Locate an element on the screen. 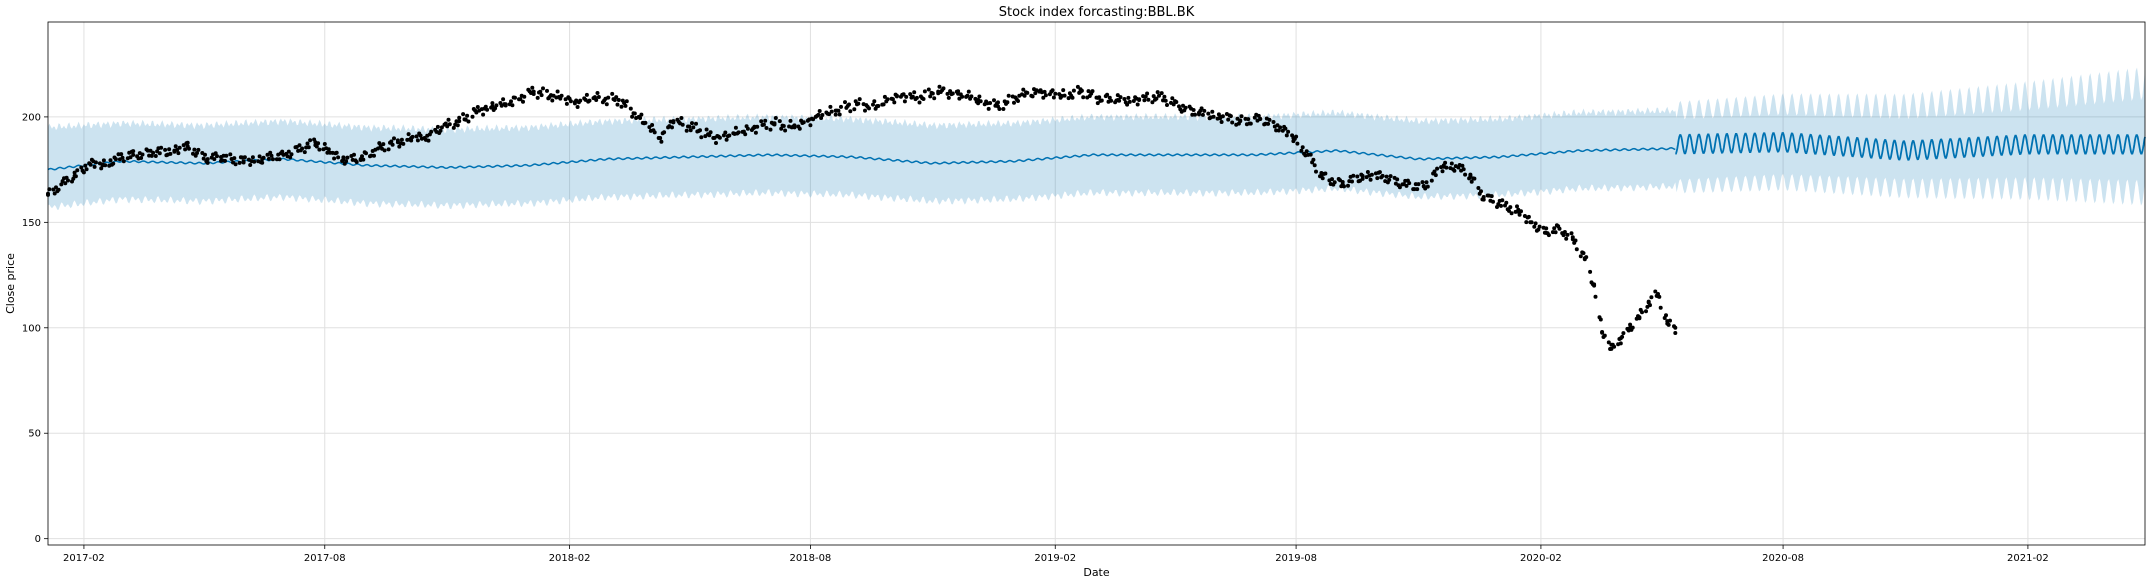 The height and width of the screenshot is (588, 2152). x-tick-label: 2017-08 is located at coordinates (325, 558).